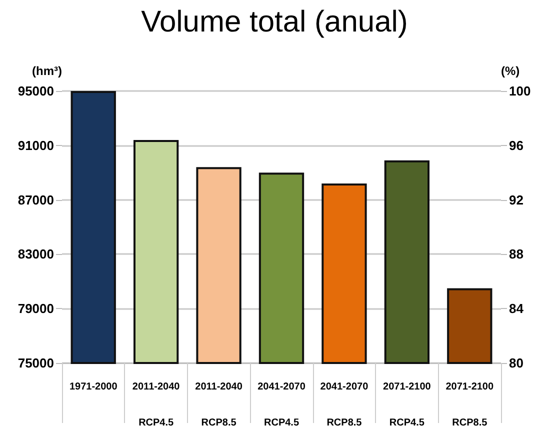 Image resolution: width=549 pixels, height=441 pixels. Describe the element at coordinates (510, 71) in the screenshot. I see `y2-axis-title: (%)` at that location.